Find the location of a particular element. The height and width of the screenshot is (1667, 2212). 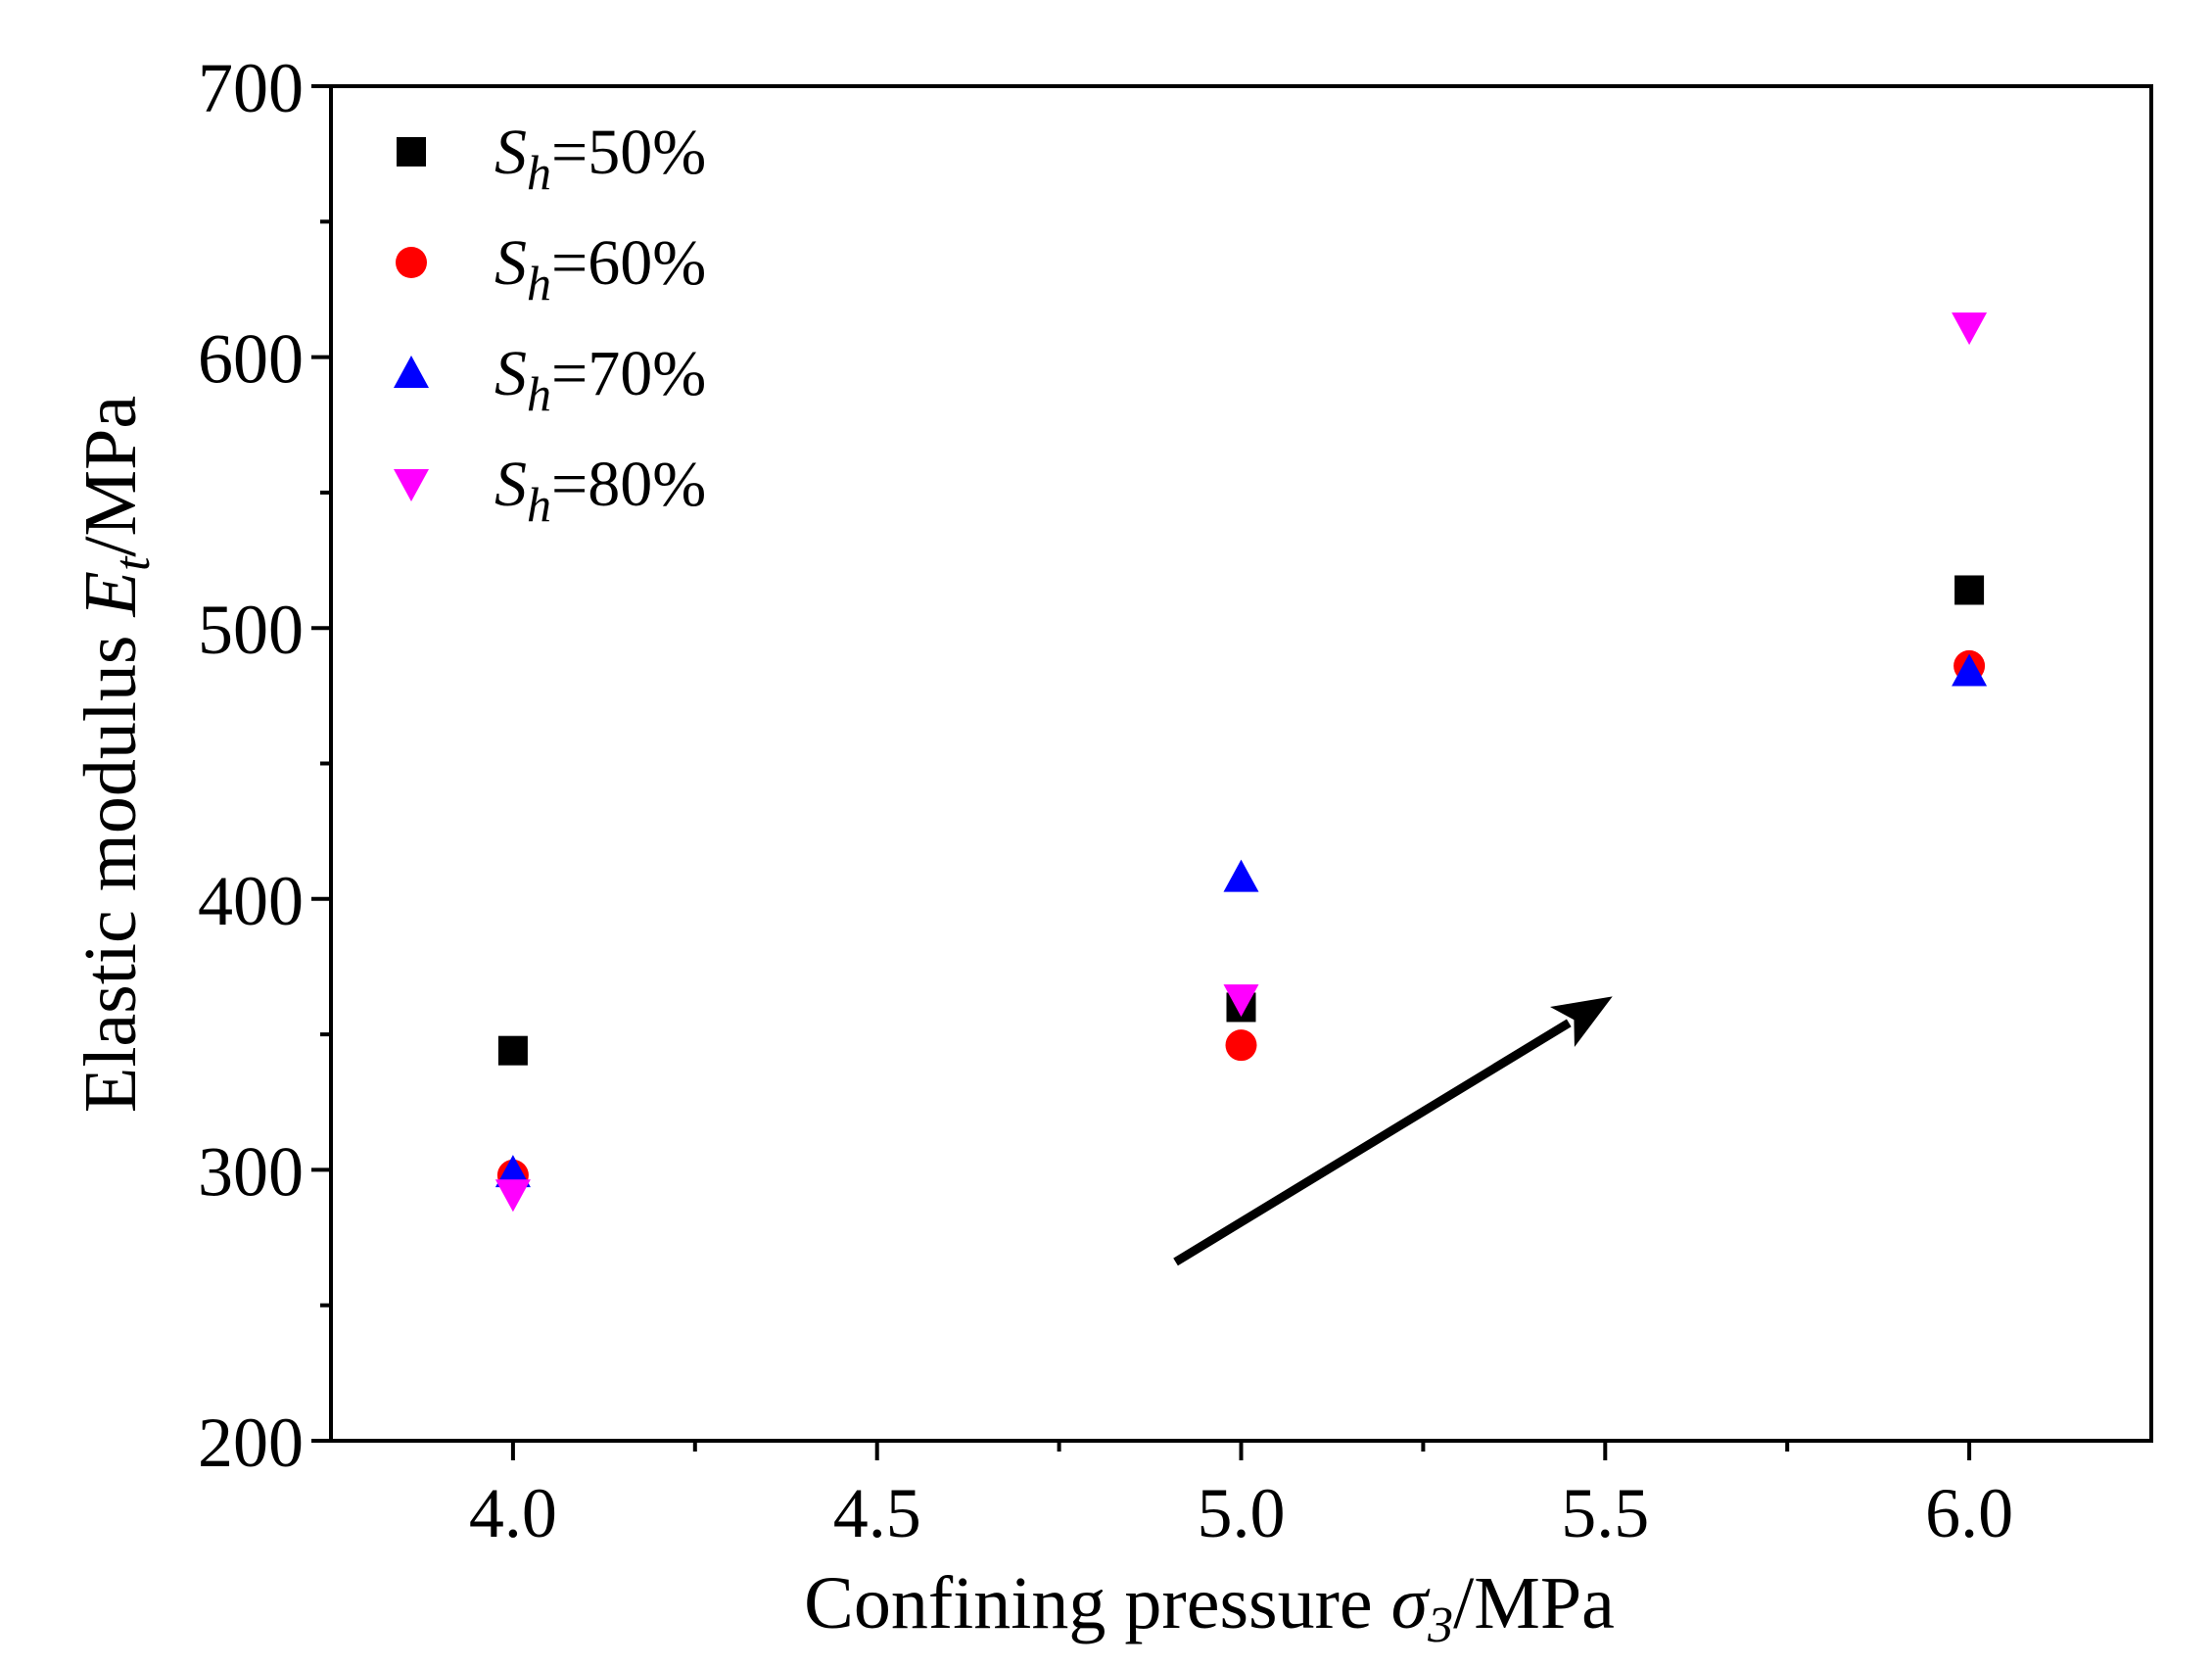

legend-marker-triangle-down is located at coordinates (411, 485).